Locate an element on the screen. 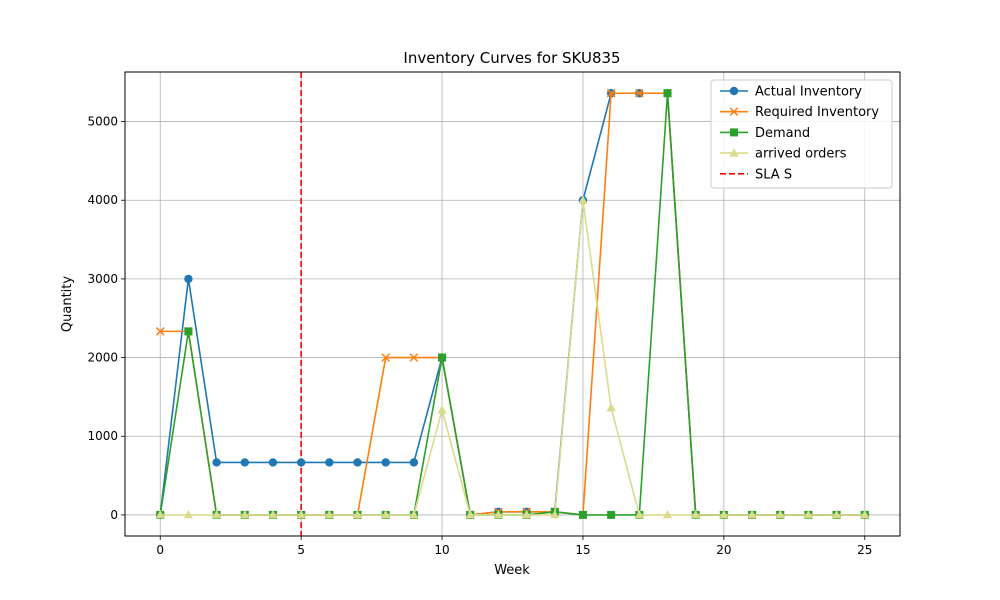 Image resolution: width=1000 pixels, height=600 pixels. y-tick-label: 4000 is located at coordinates (102, 200).